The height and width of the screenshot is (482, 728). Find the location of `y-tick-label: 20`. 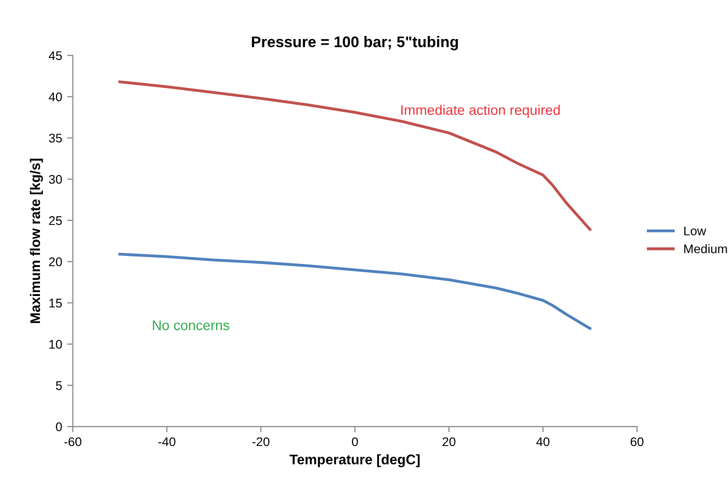

y-tick-label: 20 is located at coordinates (55, 261).